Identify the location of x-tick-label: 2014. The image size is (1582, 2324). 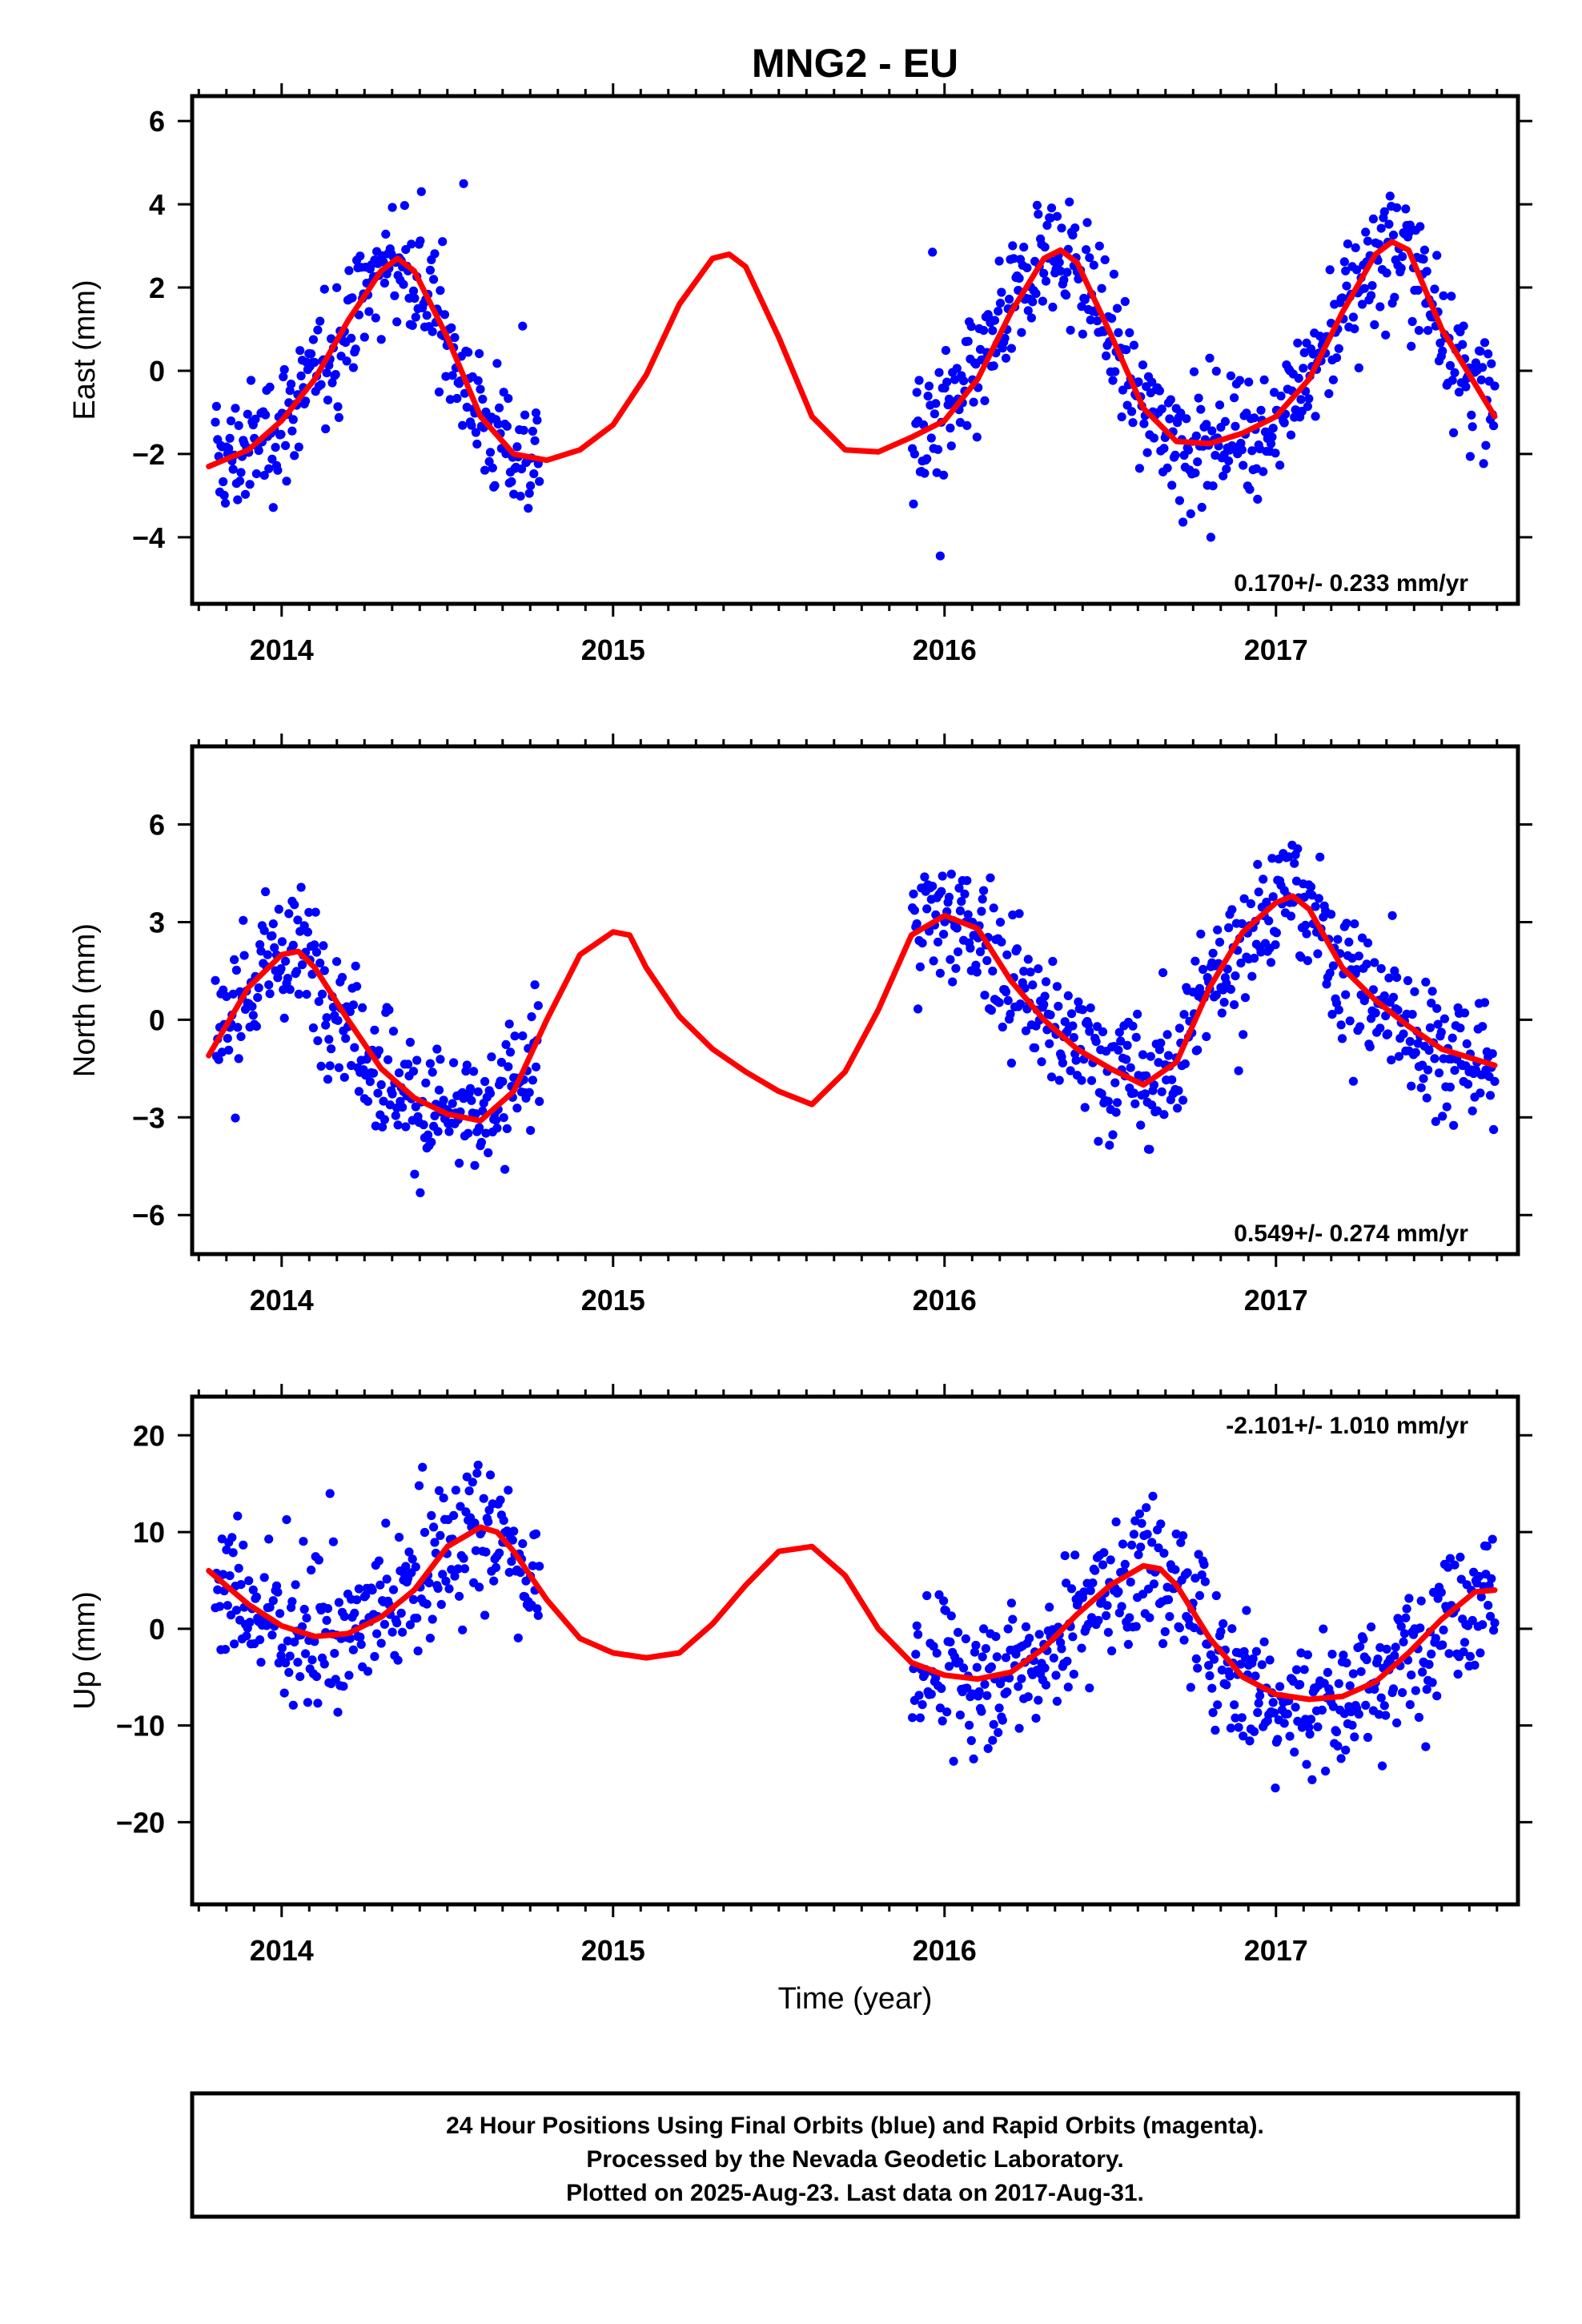
(282, 1951).